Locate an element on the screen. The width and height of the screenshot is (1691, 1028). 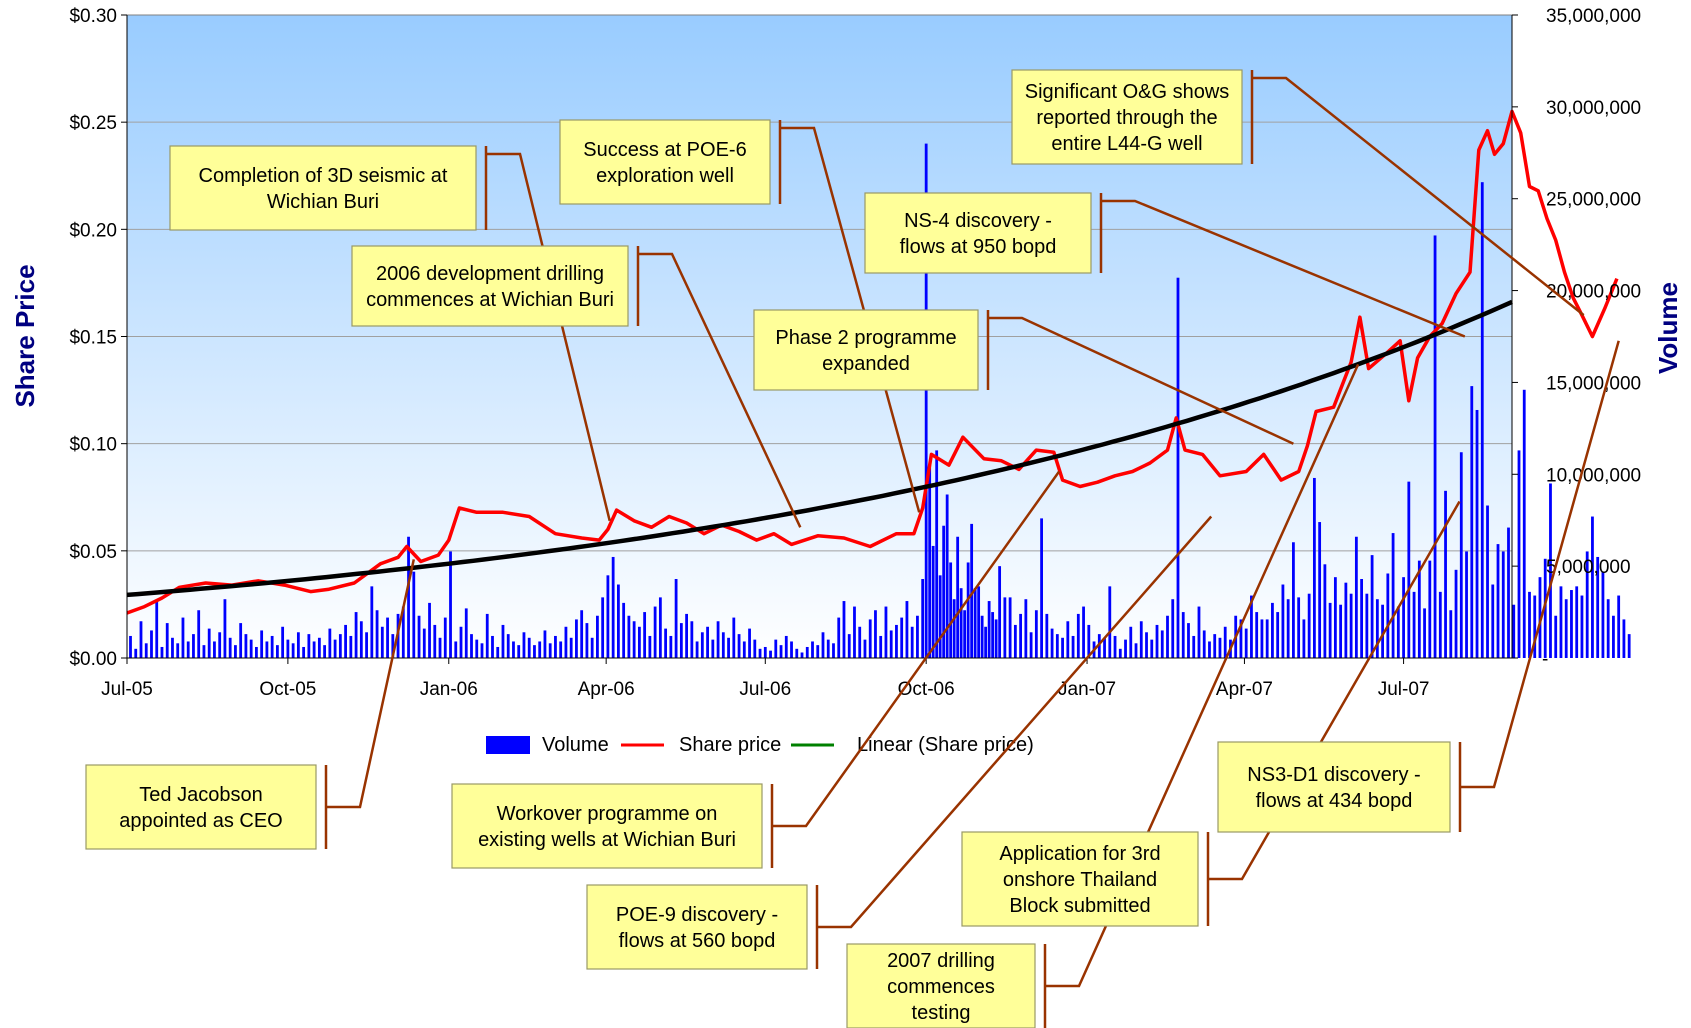
callout-text-line: Block submitted is located at coordinates (1079, 906).